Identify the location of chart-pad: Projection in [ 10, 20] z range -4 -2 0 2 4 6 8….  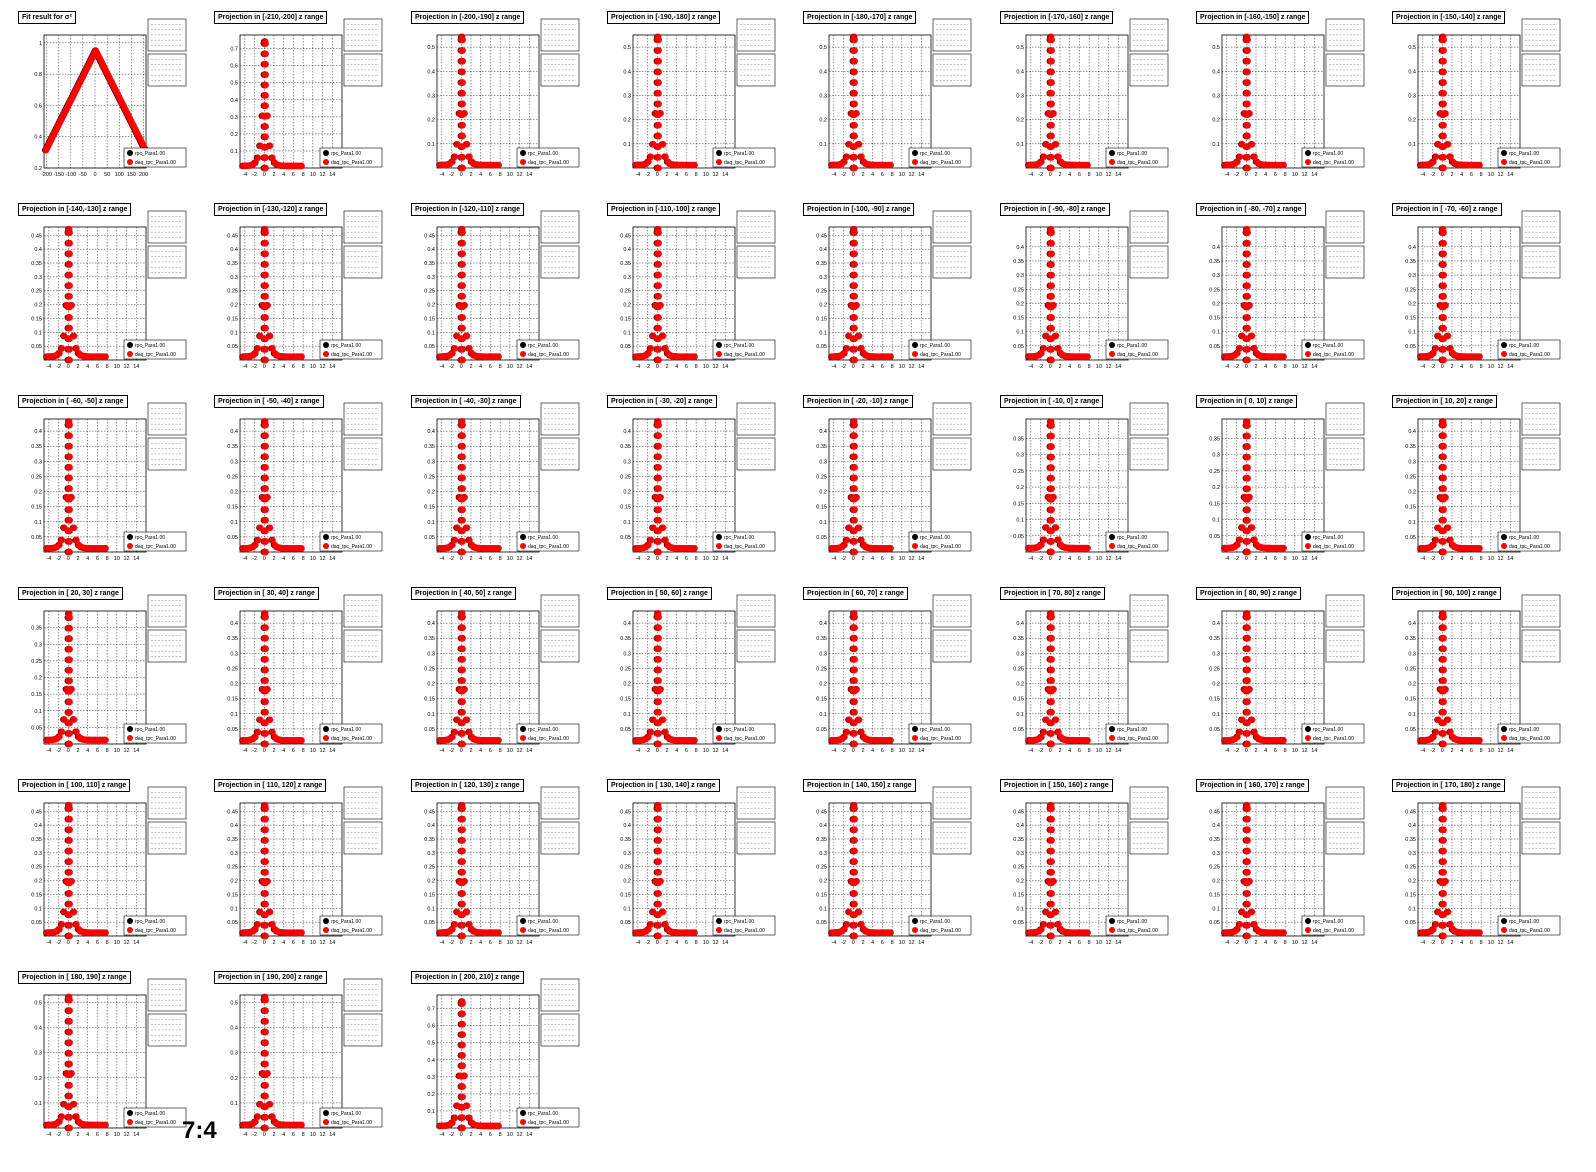
(1484, 486).